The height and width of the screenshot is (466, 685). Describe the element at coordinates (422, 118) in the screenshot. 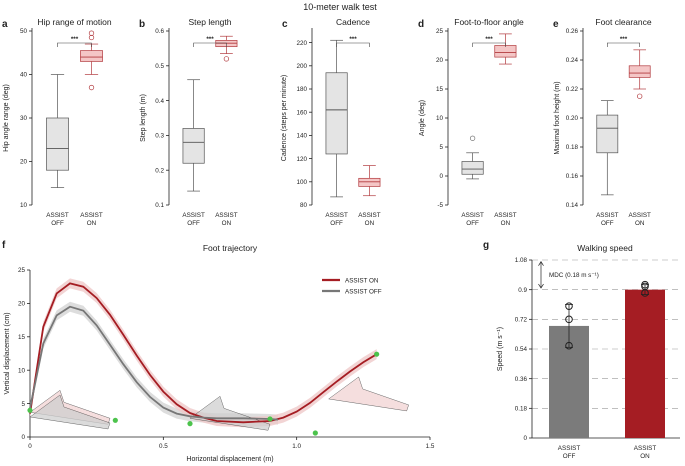

I see `y-axis-label-d: Angle (deg)` at that location.